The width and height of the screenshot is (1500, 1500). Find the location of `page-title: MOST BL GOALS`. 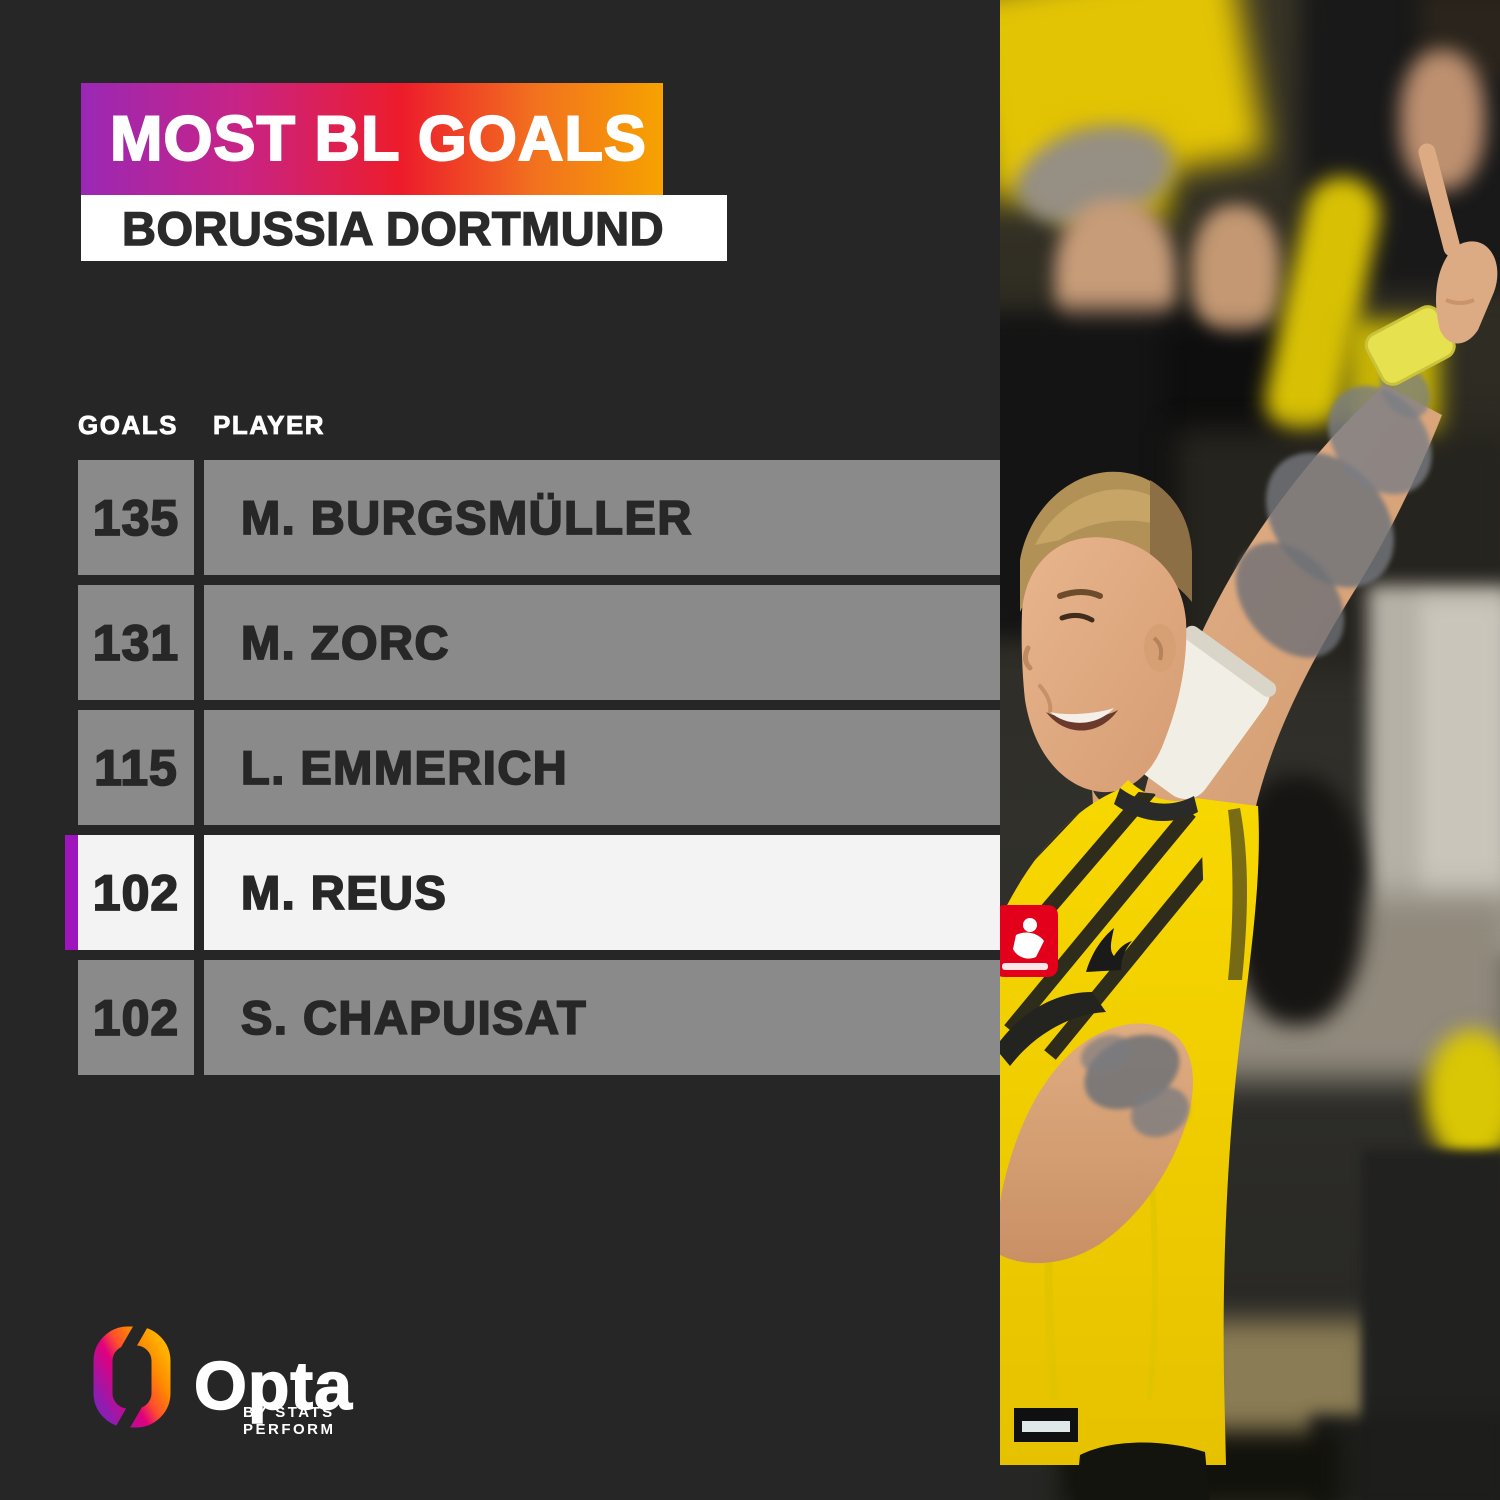

page-title: MOST BL GOALS is located at coordinates (378, 139).